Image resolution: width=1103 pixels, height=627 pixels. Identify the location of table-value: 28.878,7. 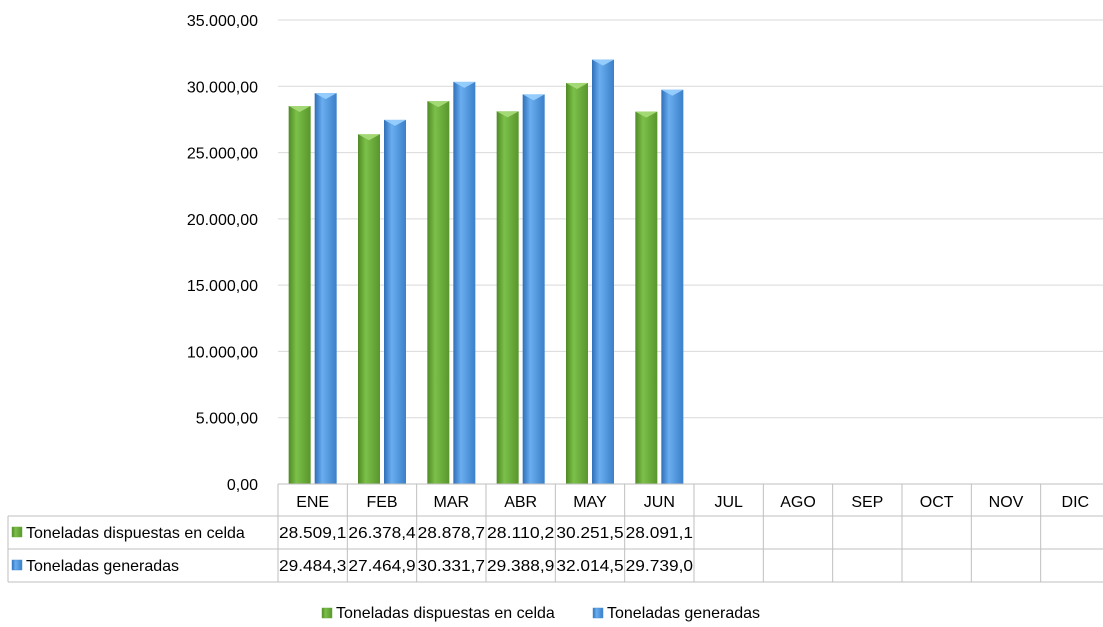
(451, 533).